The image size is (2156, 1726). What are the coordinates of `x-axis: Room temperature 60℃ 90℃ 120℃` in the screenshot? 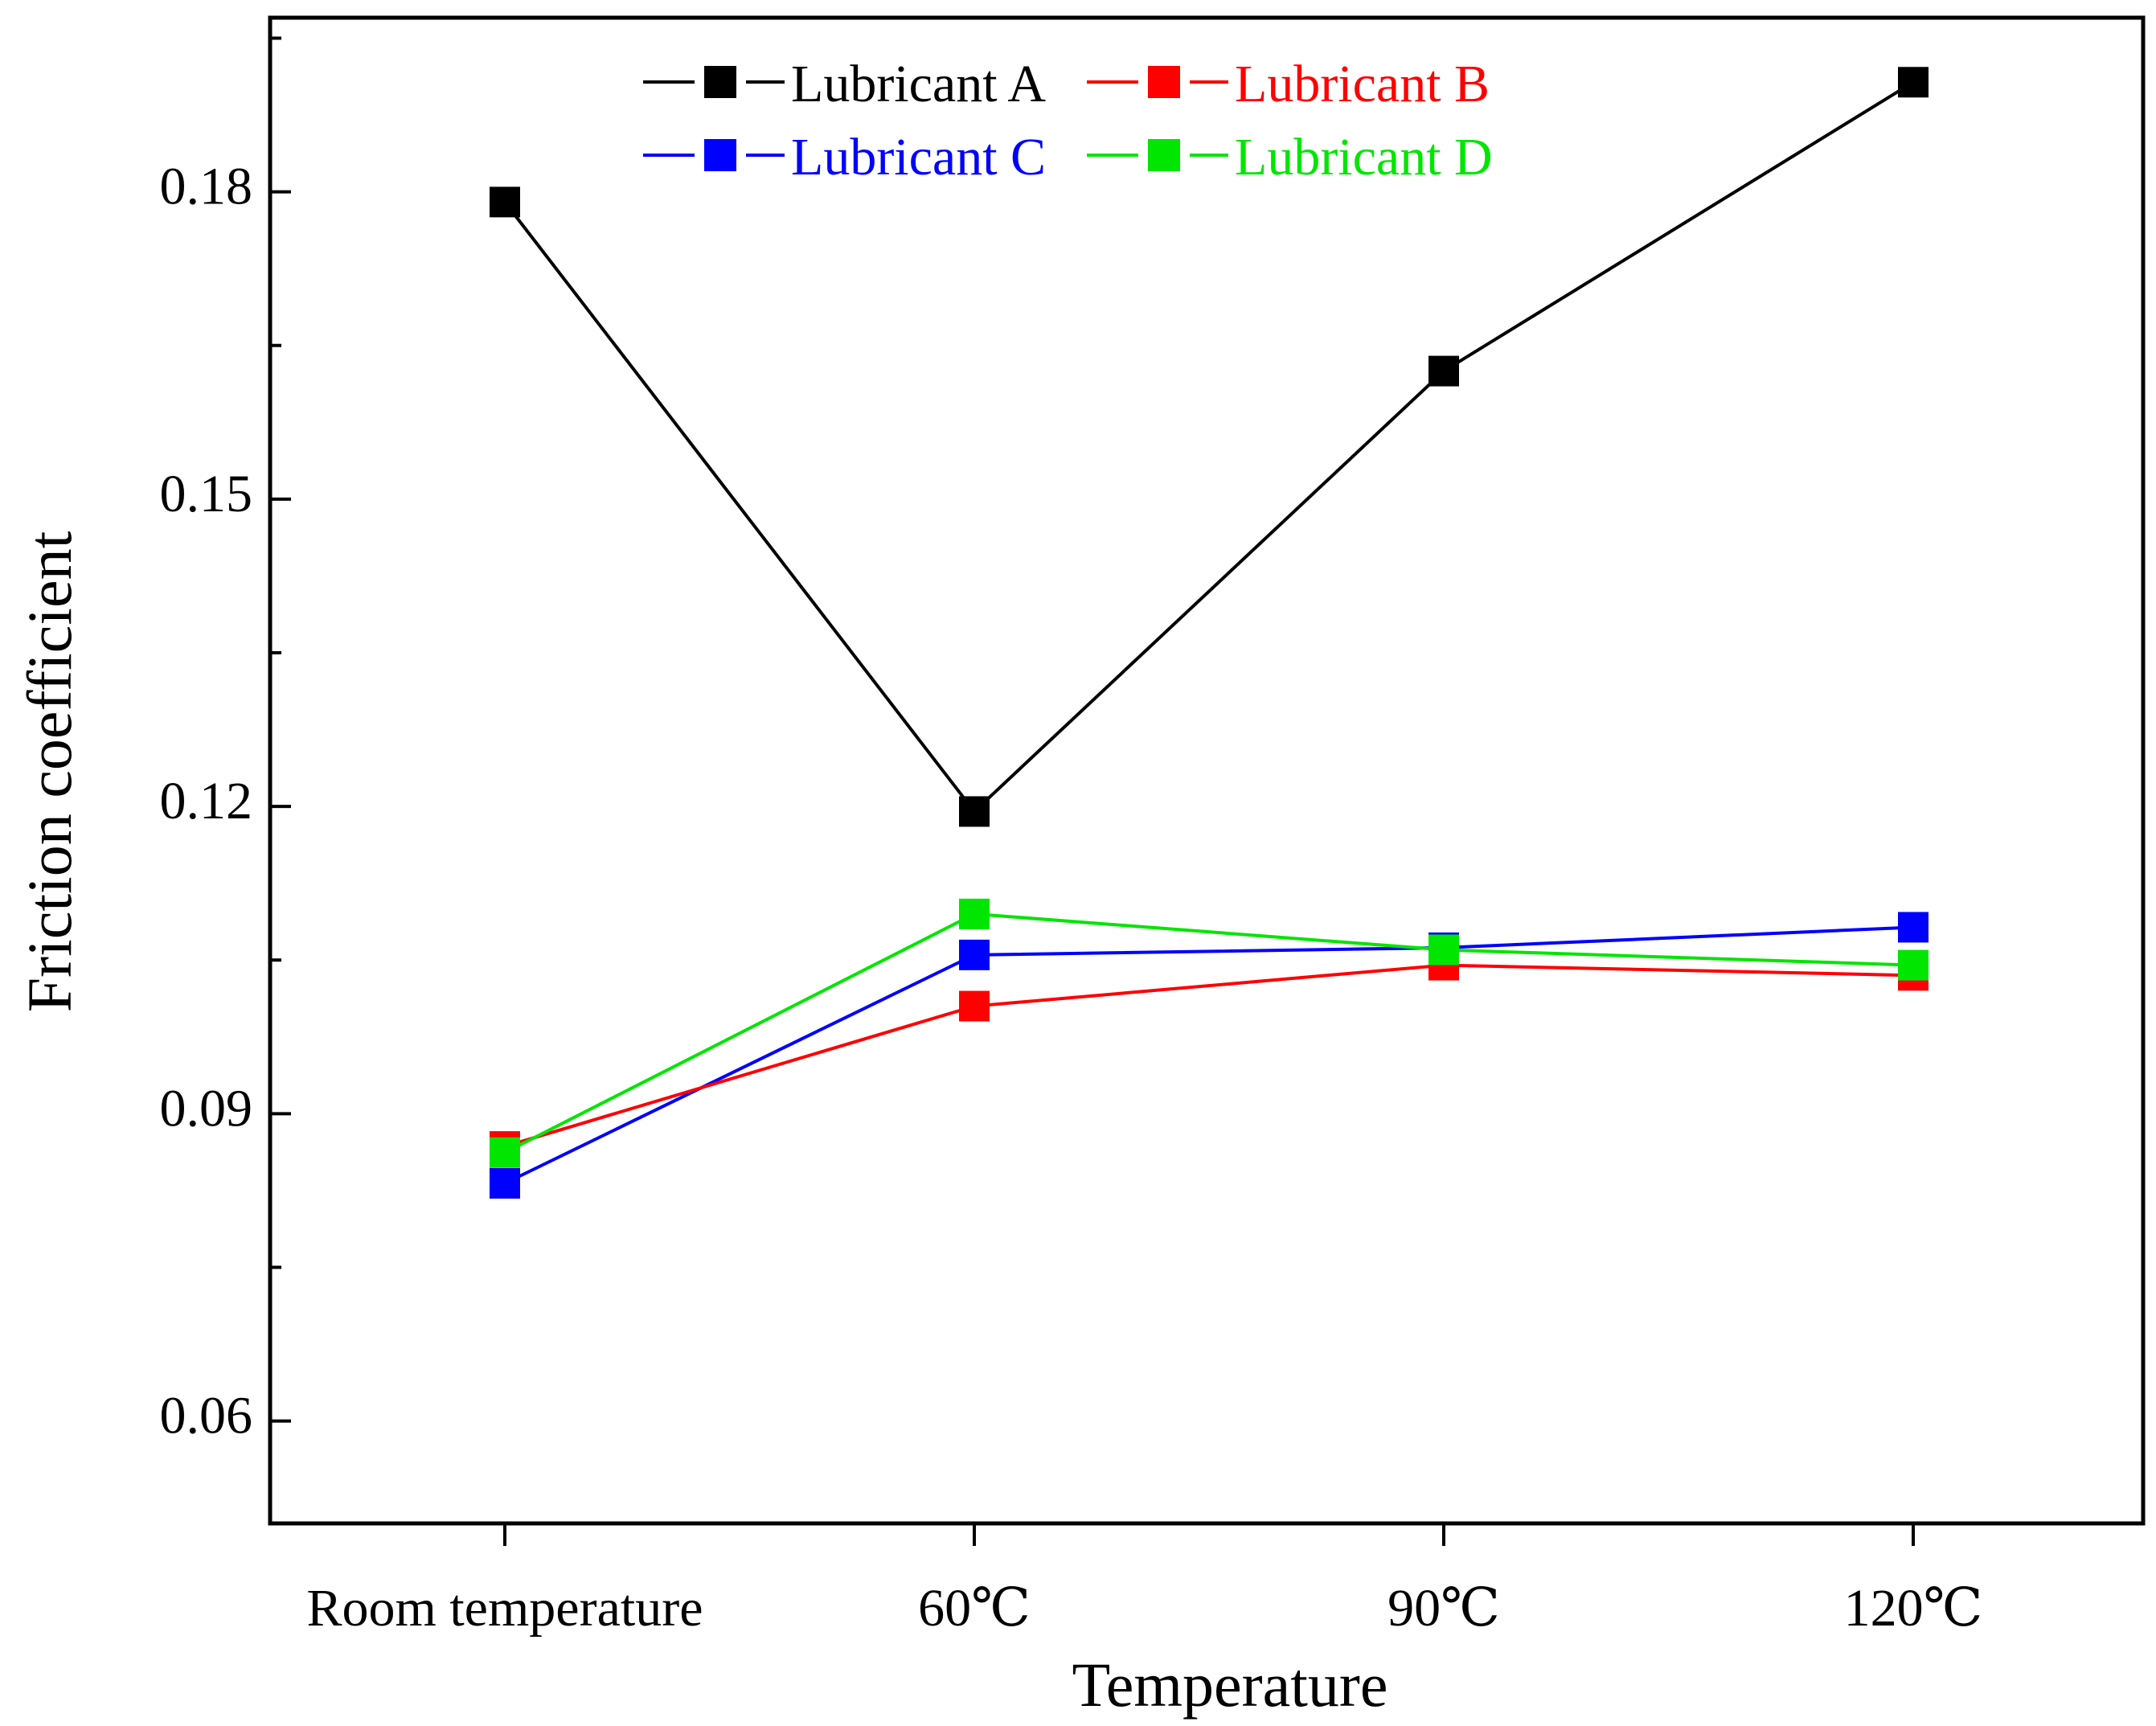 It's located at (1144, 1580).